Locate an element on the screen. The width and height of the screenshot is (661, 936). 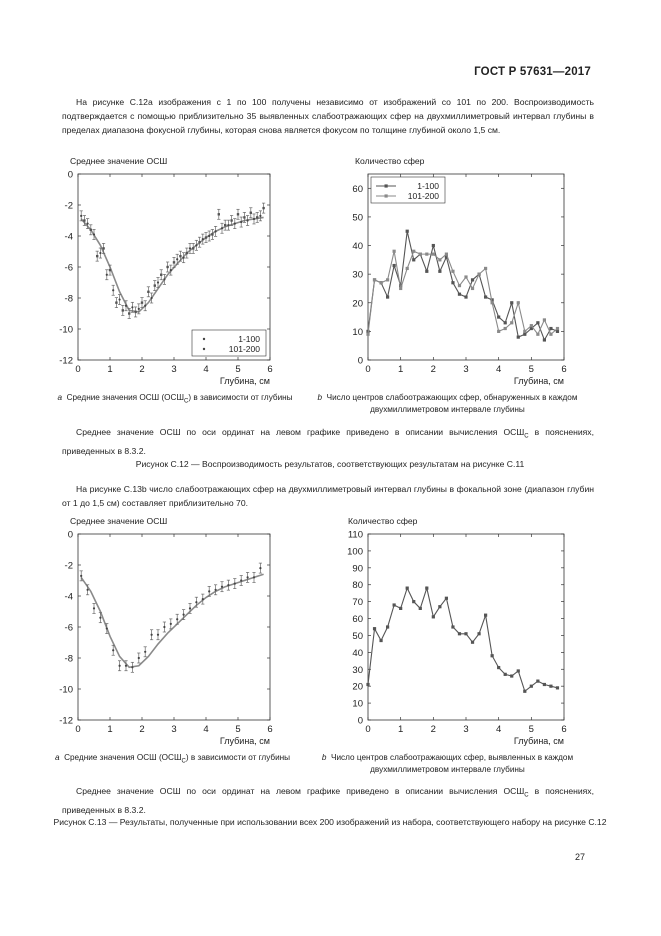
legend-box is located at coordinates (229, 343).